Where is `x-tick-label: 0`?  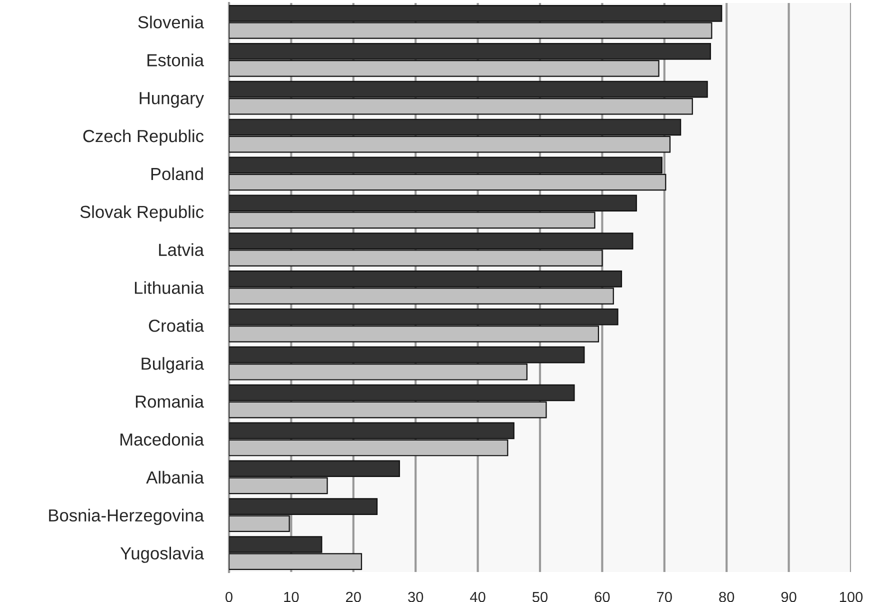
x-tick-label: 0 is located at coordinates (229, 597).